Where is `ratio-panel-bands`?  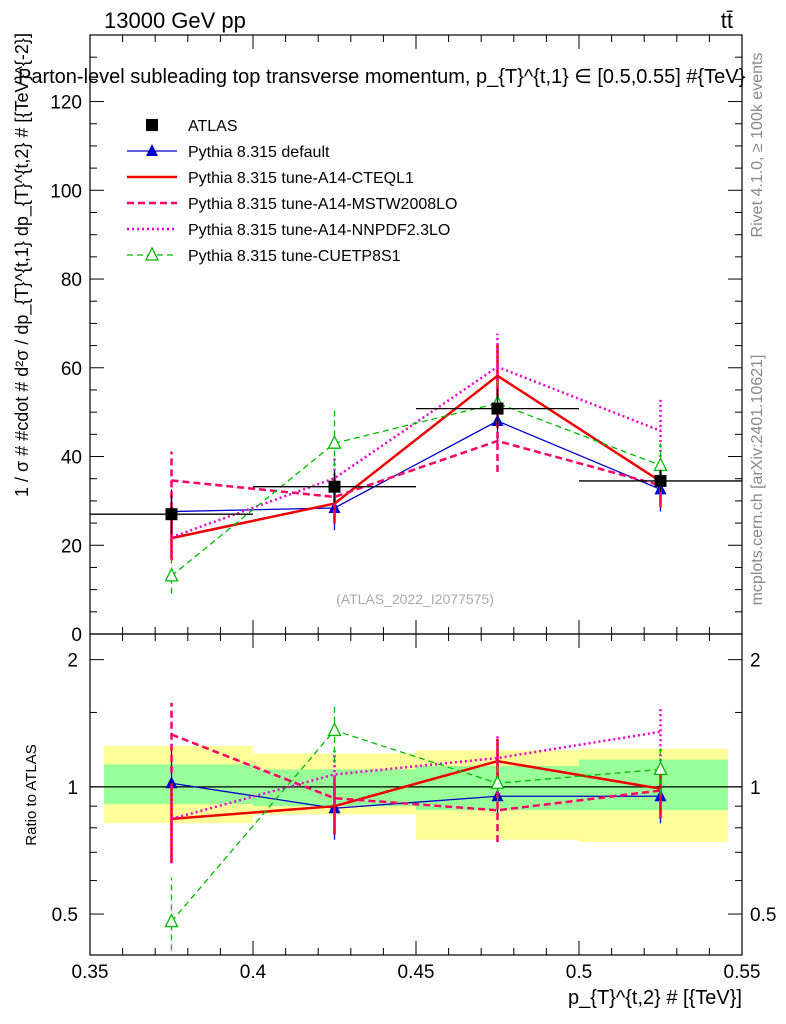 ratio-panel-bands is located at coordinates (416, 794).